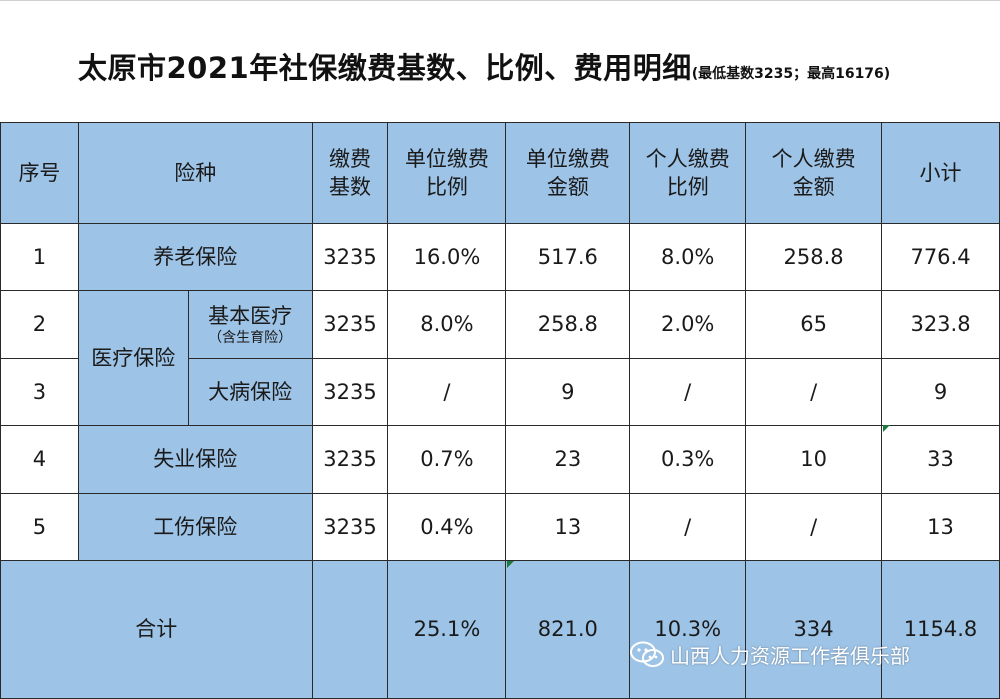 The width and height of the screenshot is (1000, 699). I want to click on cell-total-personal-amount: 334, so click(814, 629).